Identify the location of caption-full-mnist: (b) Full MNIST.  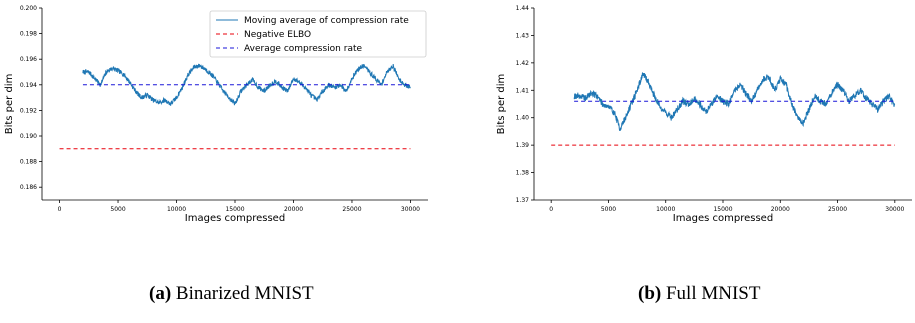
(699, 294).